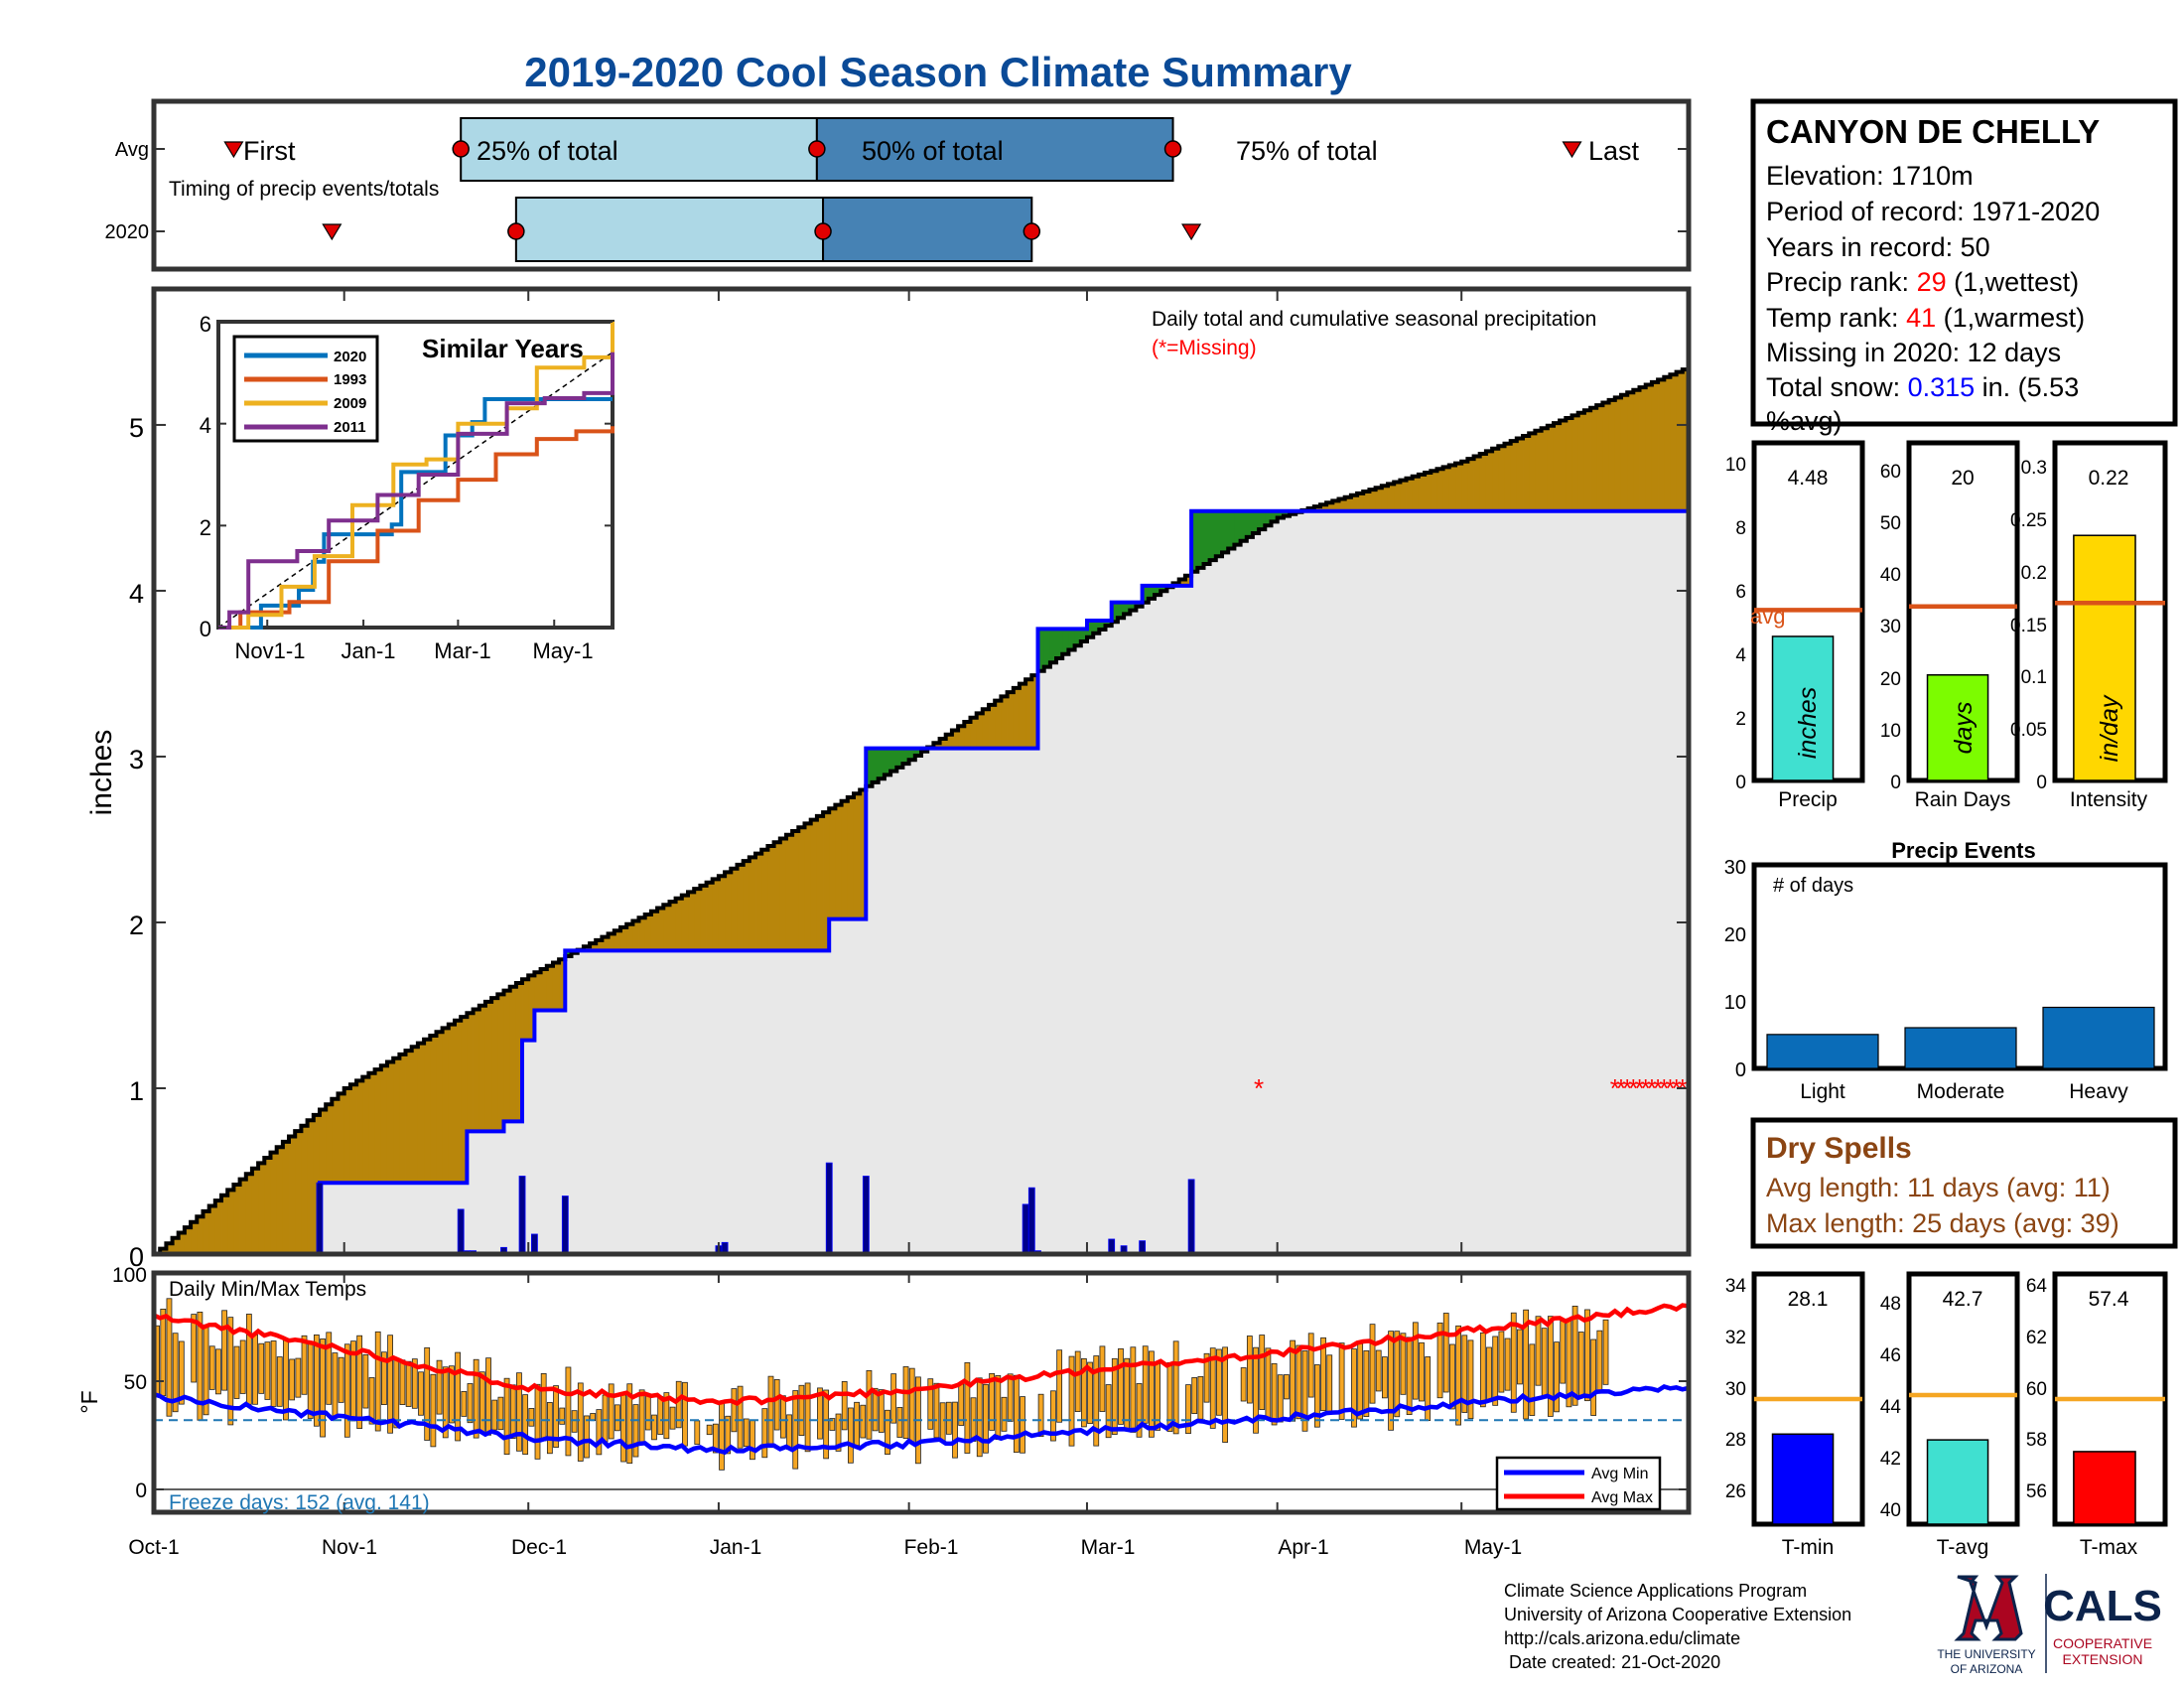 Image resolution: width=2184 pixels, height=1688 pixels. I want to click on inset-xtick-label: Nov1-1, so click(270, 650).